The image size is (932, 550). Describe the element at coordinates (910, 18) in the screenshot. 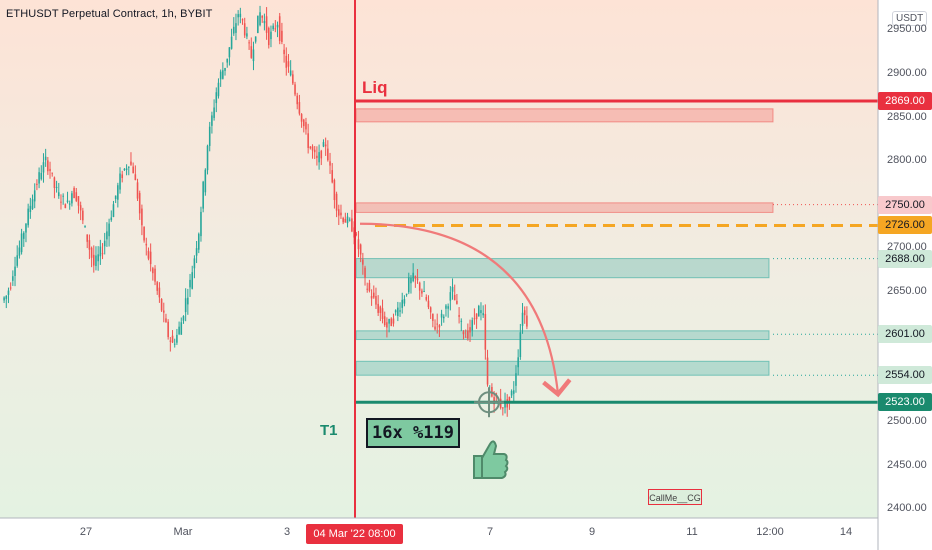

I see `currency-label: USDT` at that location.